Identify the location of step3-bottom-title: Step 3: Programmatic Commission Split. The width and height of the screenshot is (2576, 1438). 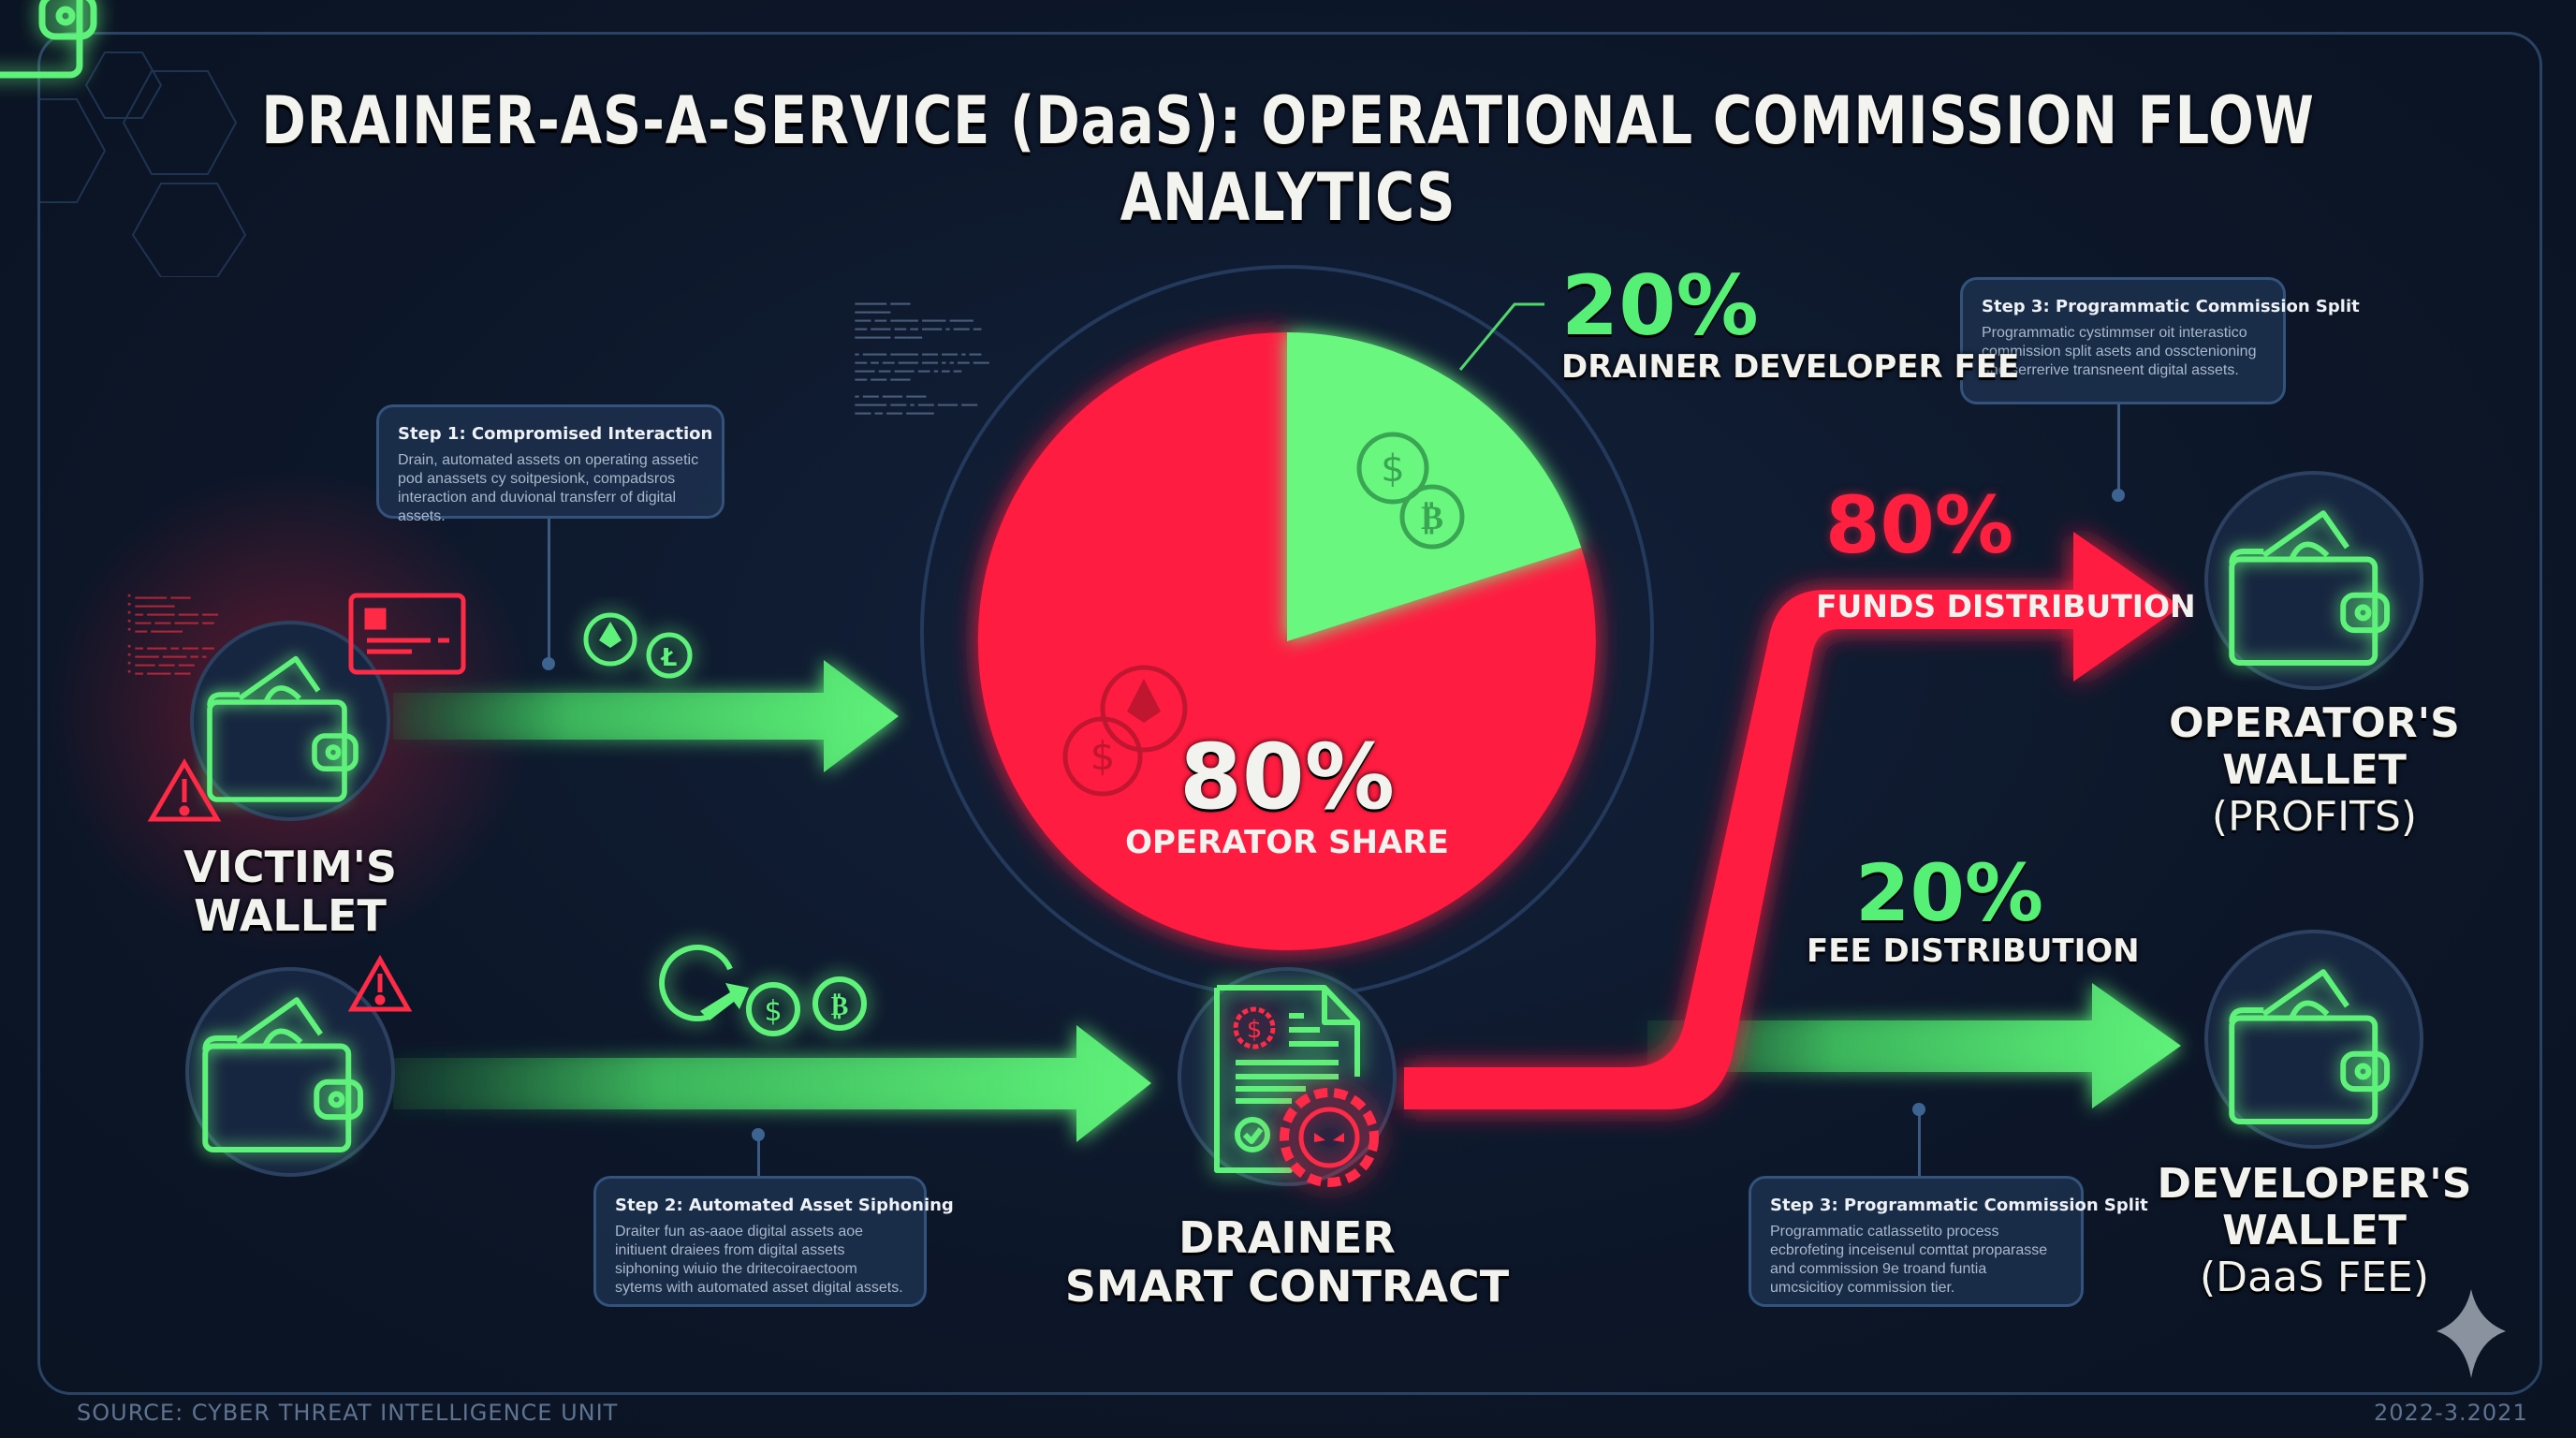
(1959, 1205).